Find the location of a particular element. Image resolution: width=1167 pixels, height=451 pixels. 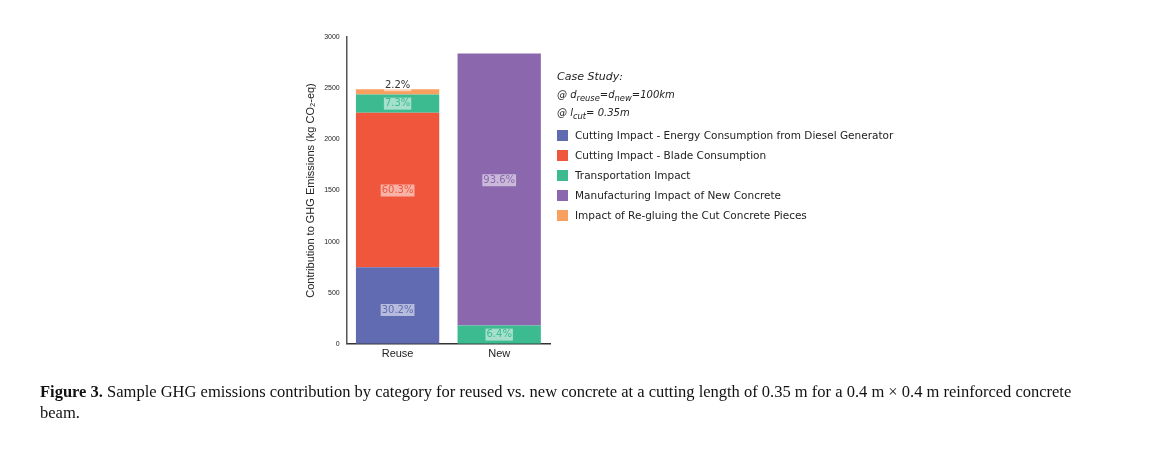

annotation: 7.3% is located at coordinates (397, 103).